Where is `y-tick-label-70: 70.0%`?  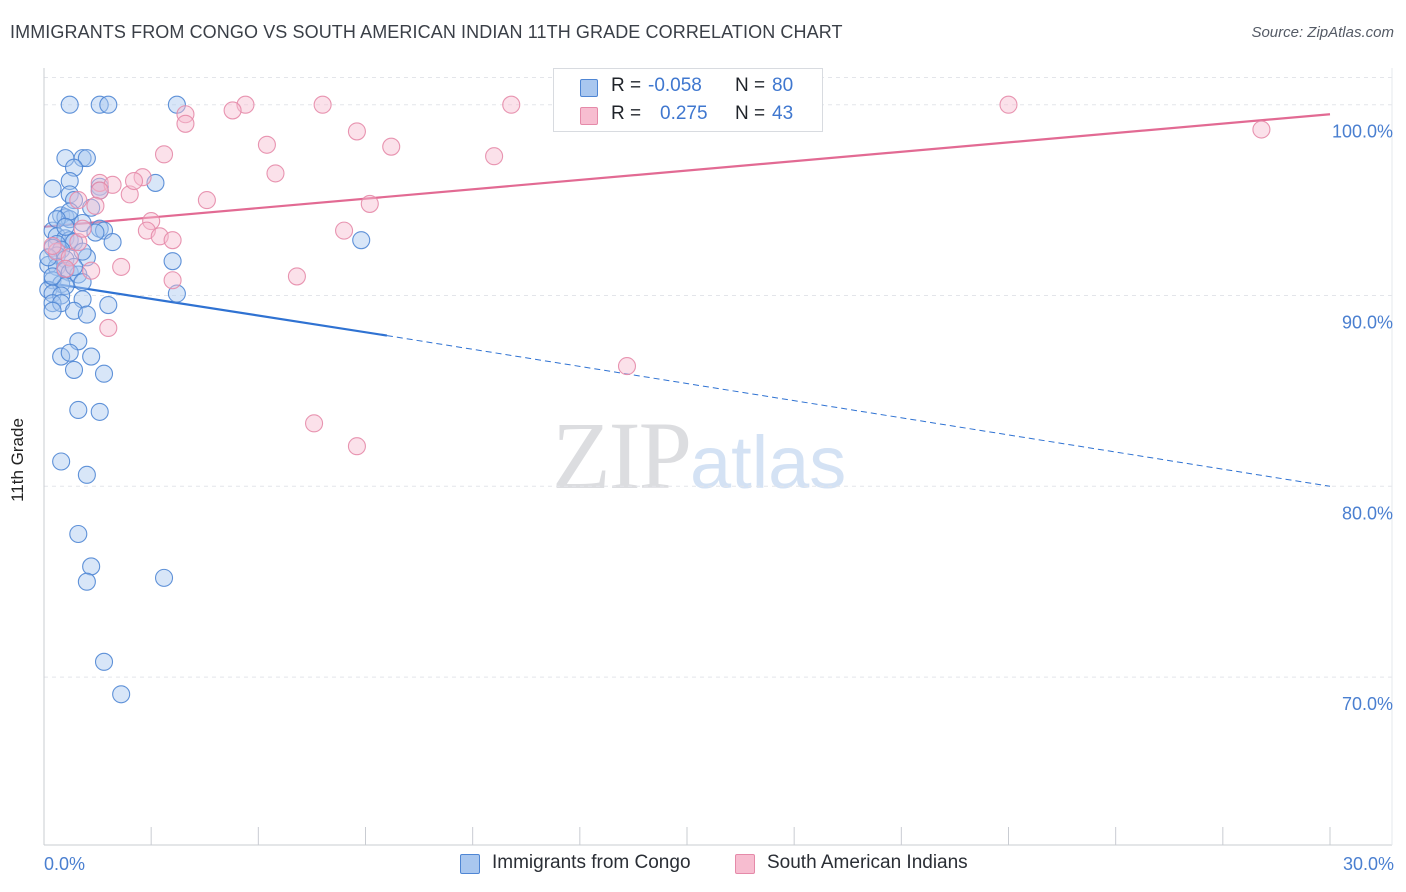
y-tick-label-70: 70.0% is located at coordinates (1367, 704).